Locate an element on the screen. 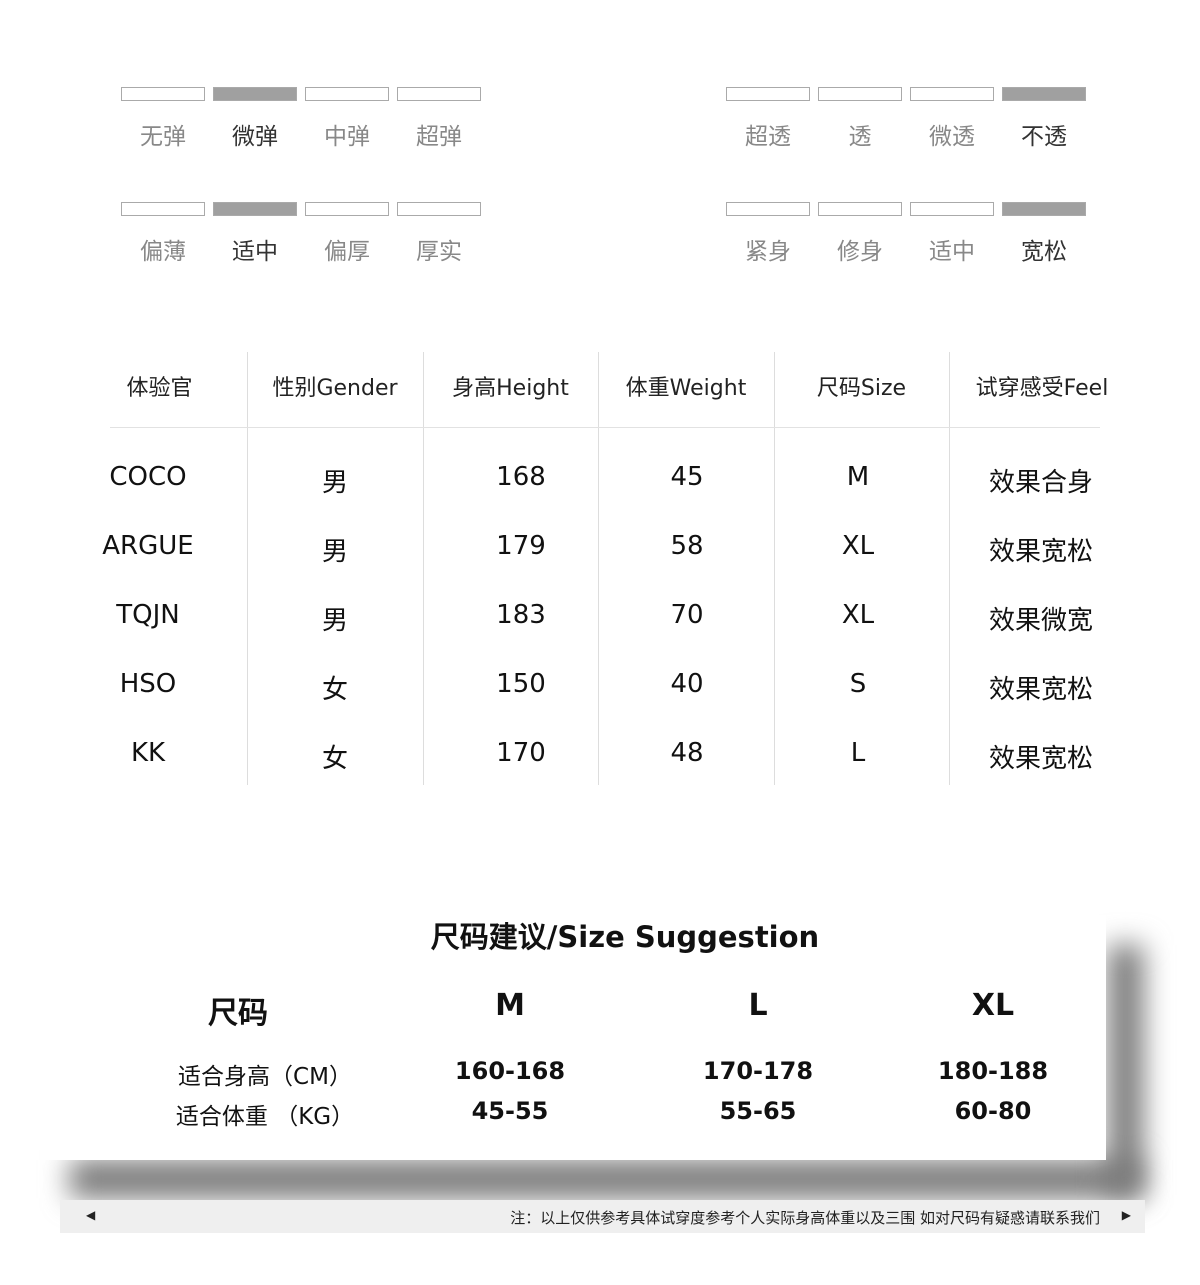  table-cell: 48 is located at coordinates (687, 753).